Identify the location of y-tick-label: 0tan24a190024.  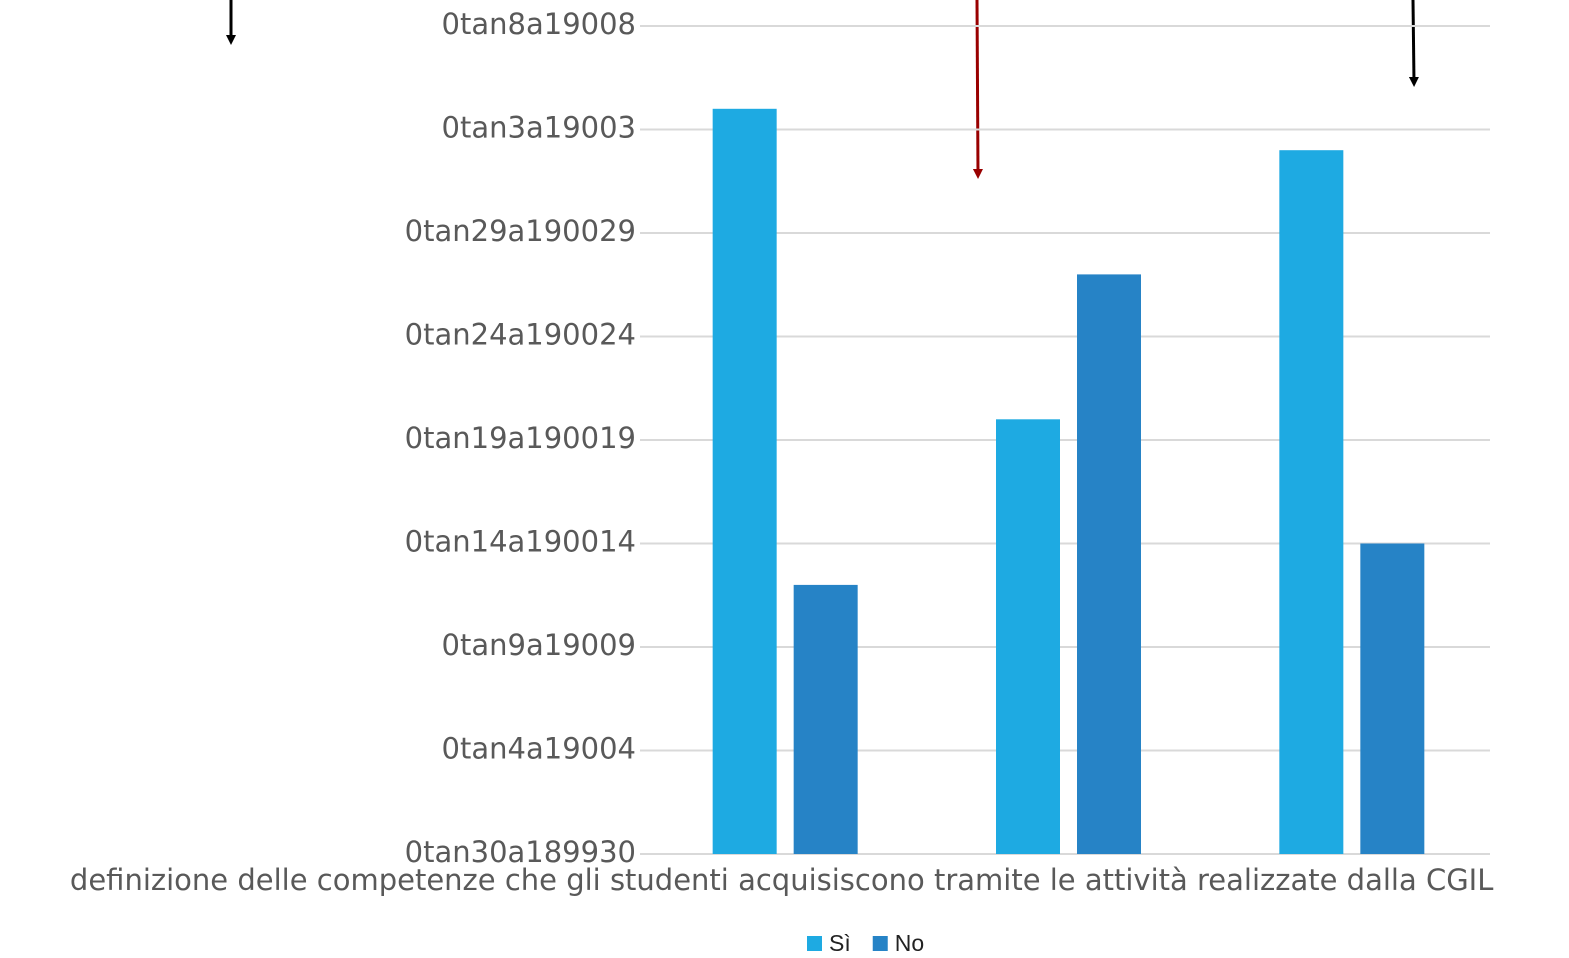
(520, 335).